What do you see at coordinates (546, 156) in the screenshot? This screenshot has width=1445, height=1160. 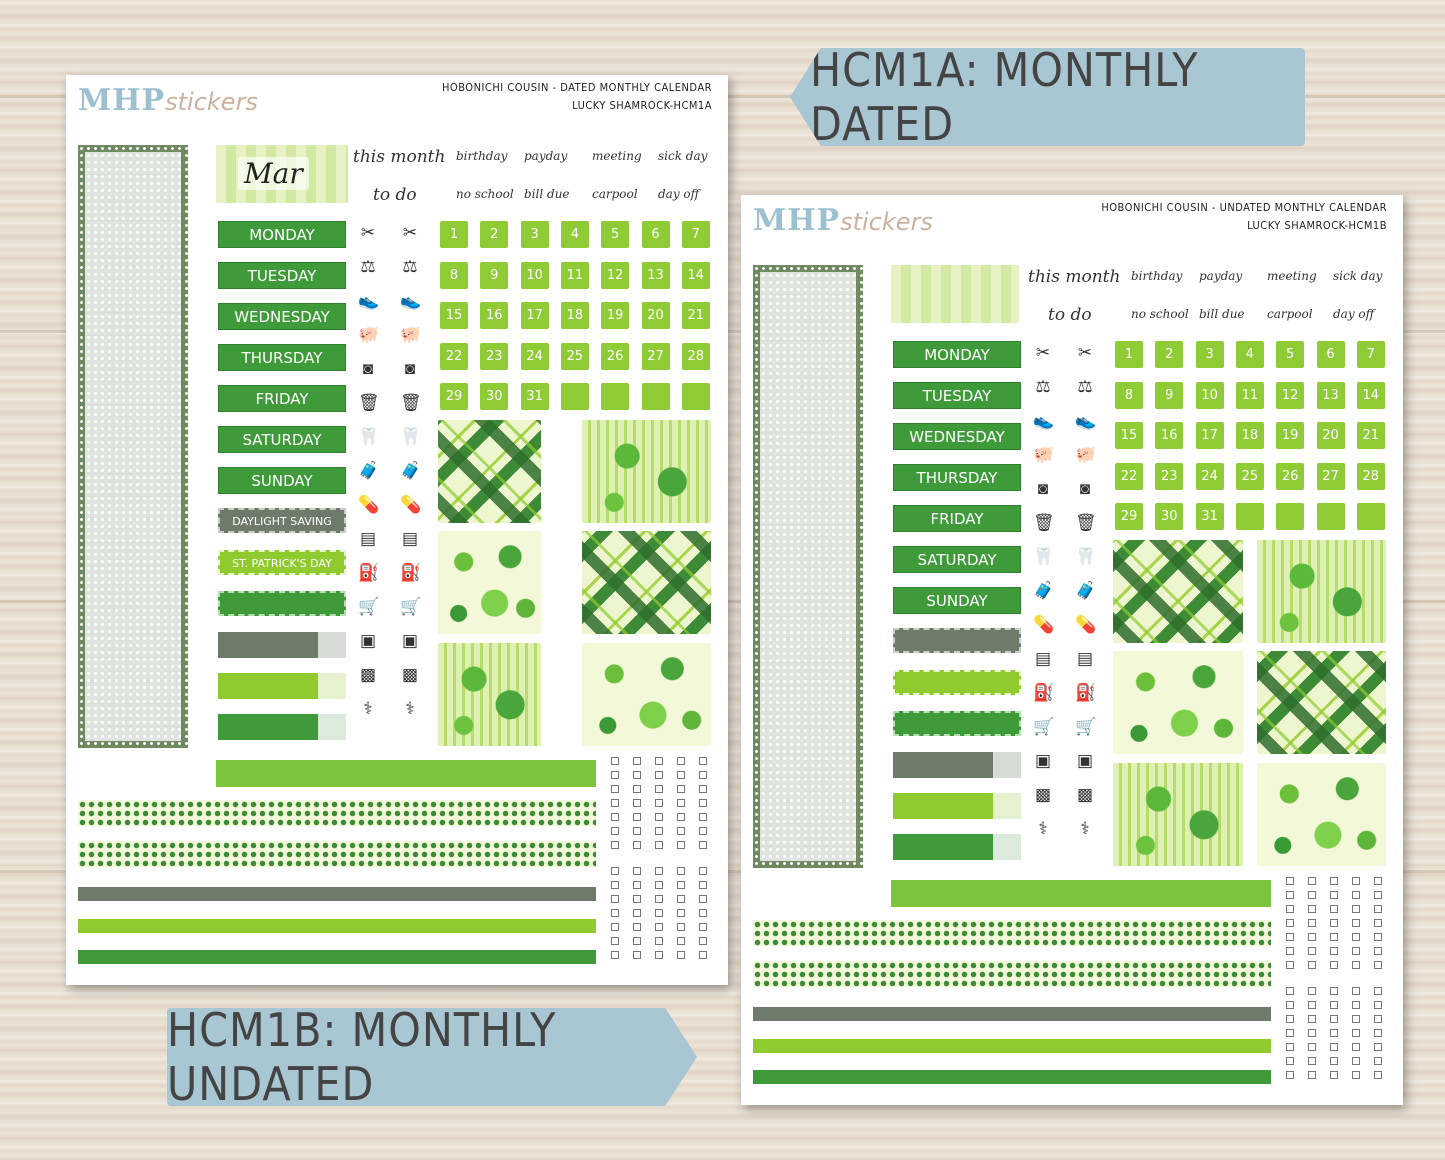 I see `word-sticker-payday: payday` at bounding box center [546, 156].